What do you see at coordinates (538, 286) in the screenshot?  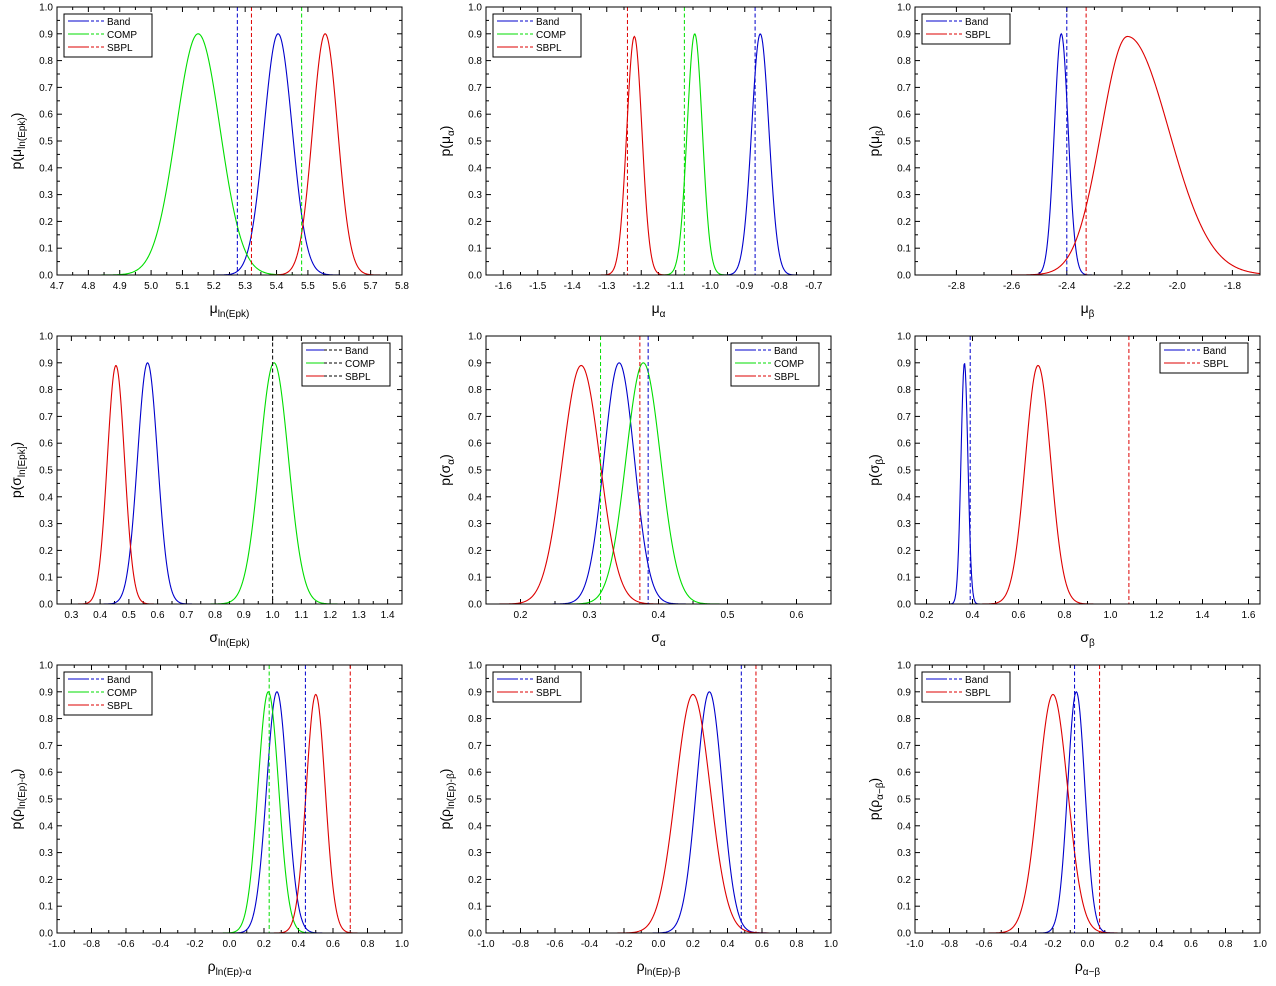 I see `x-tick-label: -1.5` at bounding box center [538, 286].